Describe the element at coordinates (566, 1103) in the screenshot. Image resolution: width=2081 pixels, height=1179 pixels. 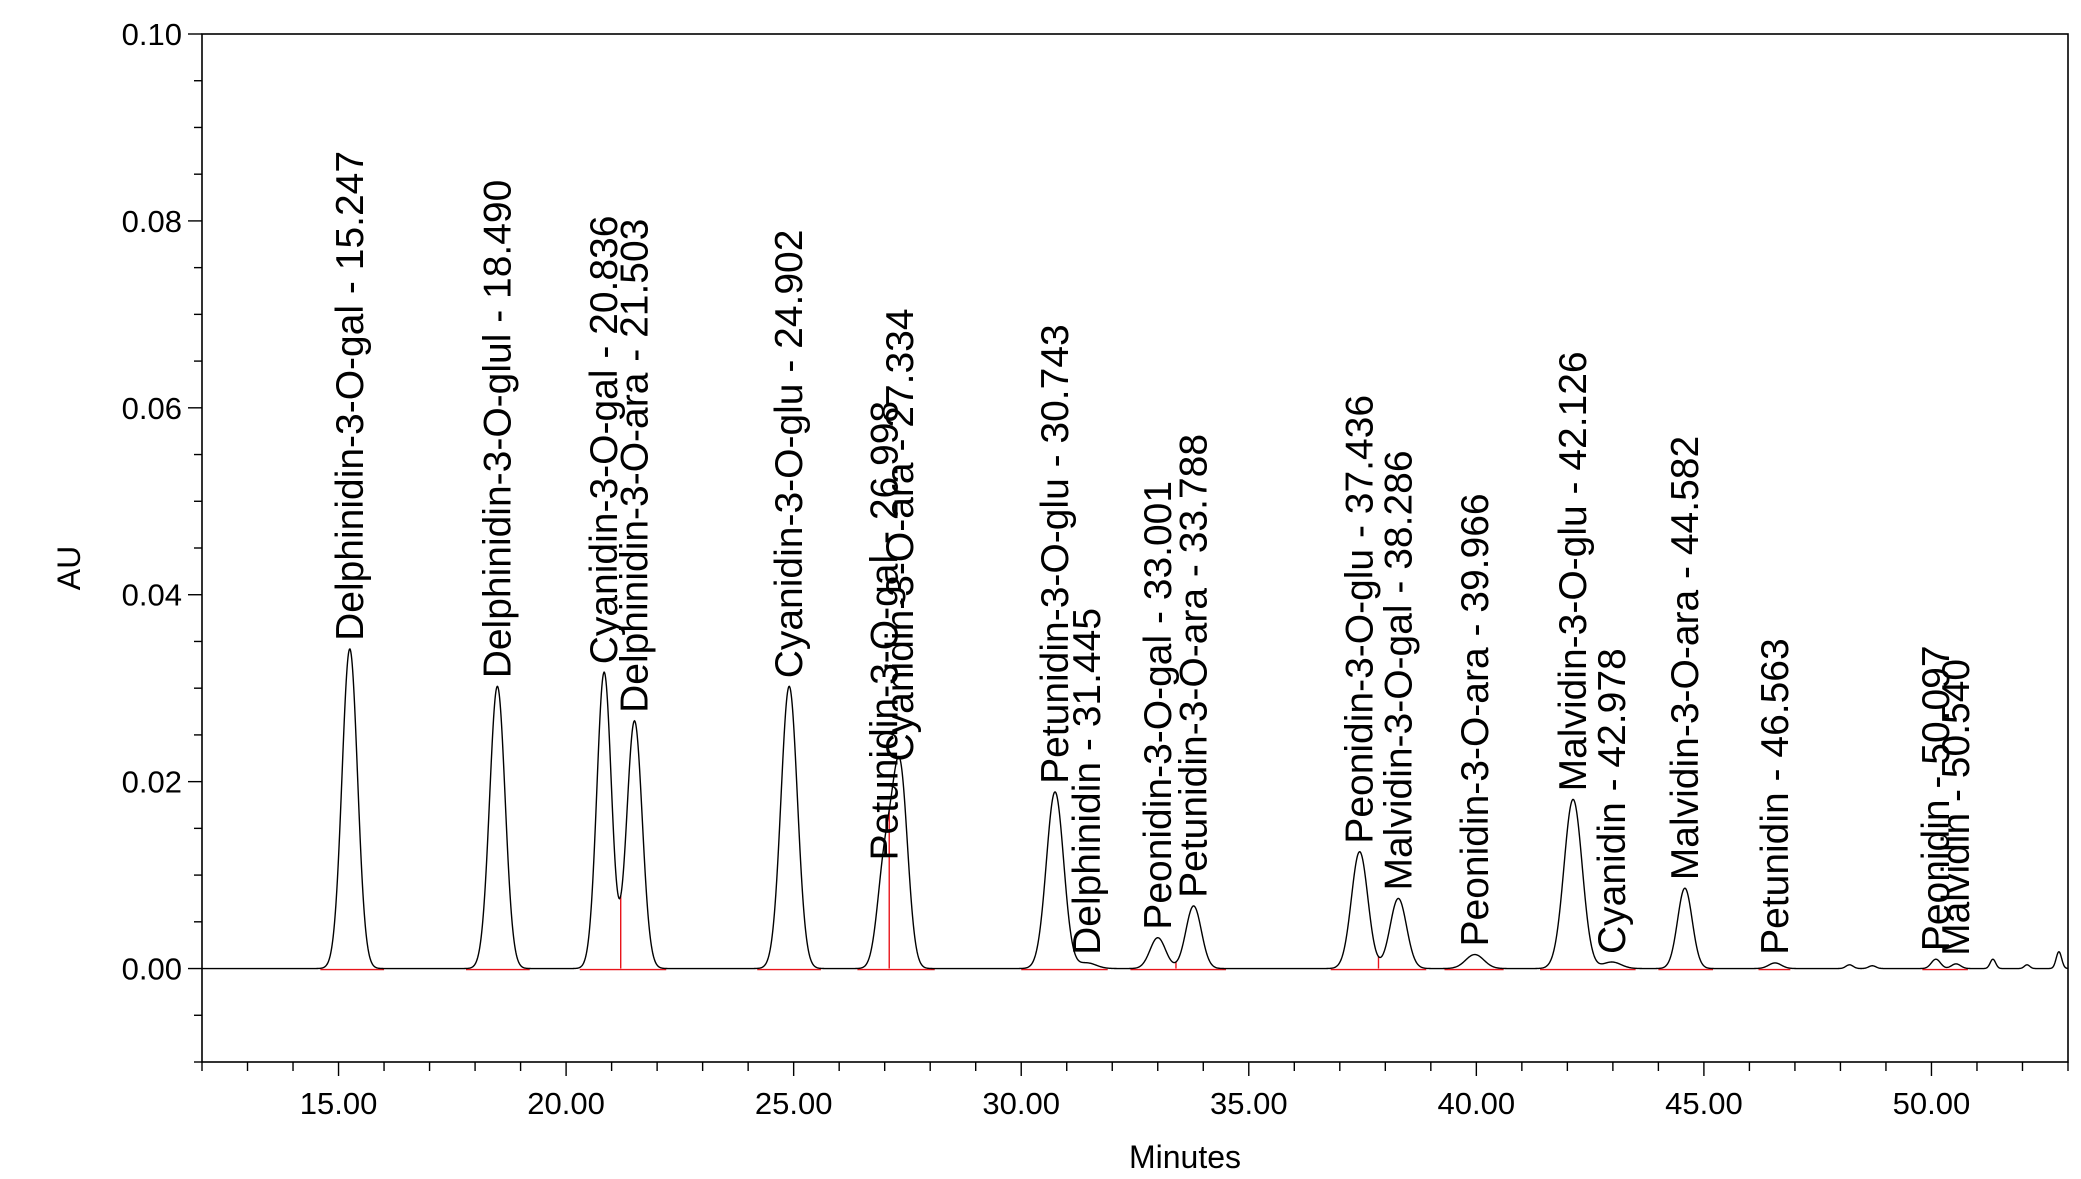
I see `x-tick-label: 20.00` at that location.